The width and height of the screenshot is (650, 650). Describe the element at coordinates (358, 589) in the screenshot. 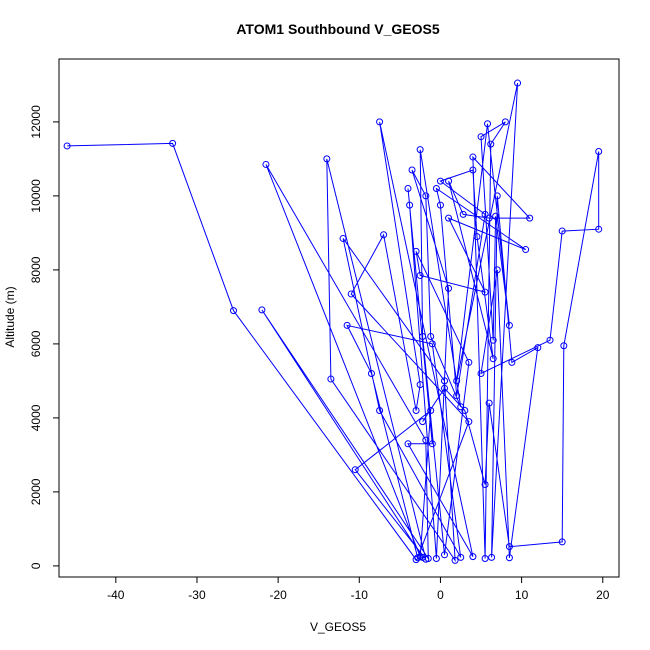

I see `x-axis: -40 -30 -20 -10 0 10 20` at that location.